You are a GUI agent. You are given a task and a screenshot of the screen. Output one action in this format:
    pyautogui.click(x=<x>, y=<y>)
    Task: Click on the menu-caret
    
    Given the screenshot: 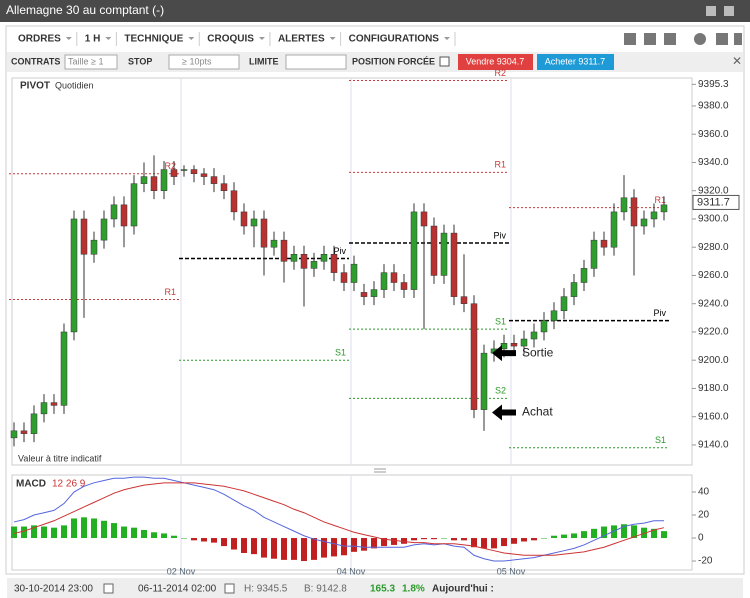 What is the action you would take?
    pyautogui.click(x=261, y=38)
    